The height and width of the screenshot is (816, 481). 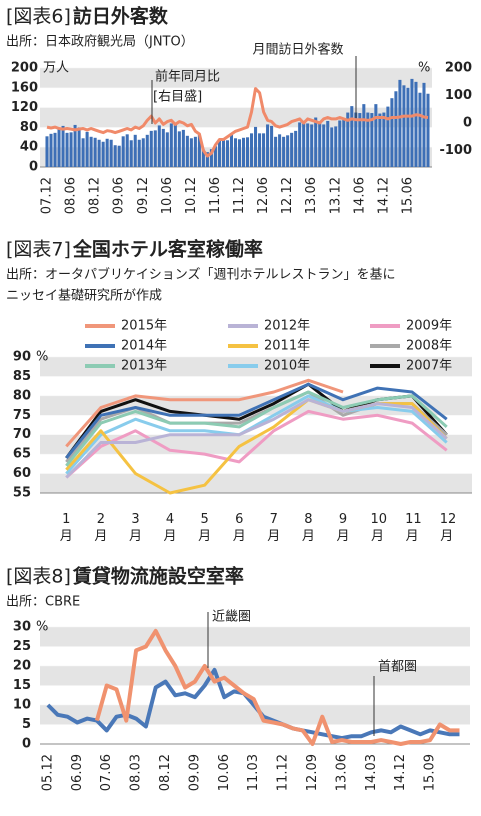 I want to click on y-tick-label: 15, so click(x=22, y=685).